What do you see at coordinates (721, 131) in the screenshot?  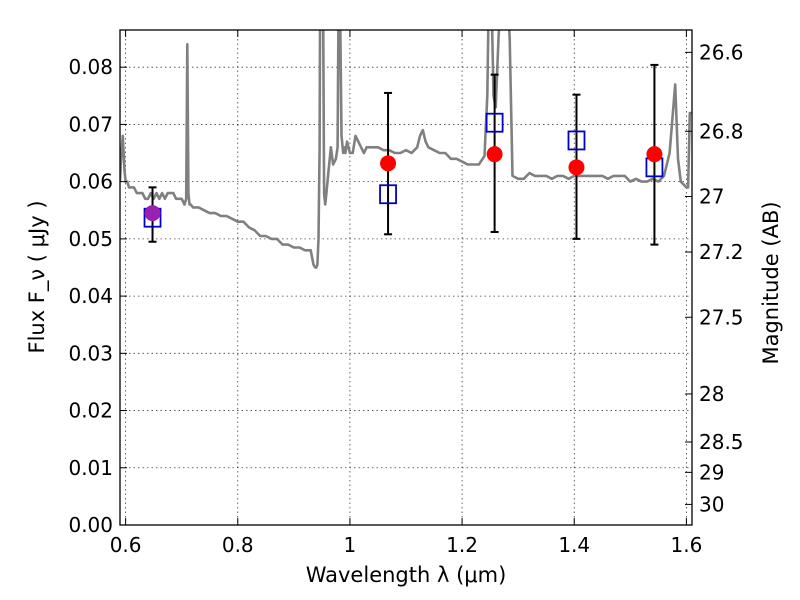 I see `y2-tick-label: 26.8` at bounding box center [721, 131].